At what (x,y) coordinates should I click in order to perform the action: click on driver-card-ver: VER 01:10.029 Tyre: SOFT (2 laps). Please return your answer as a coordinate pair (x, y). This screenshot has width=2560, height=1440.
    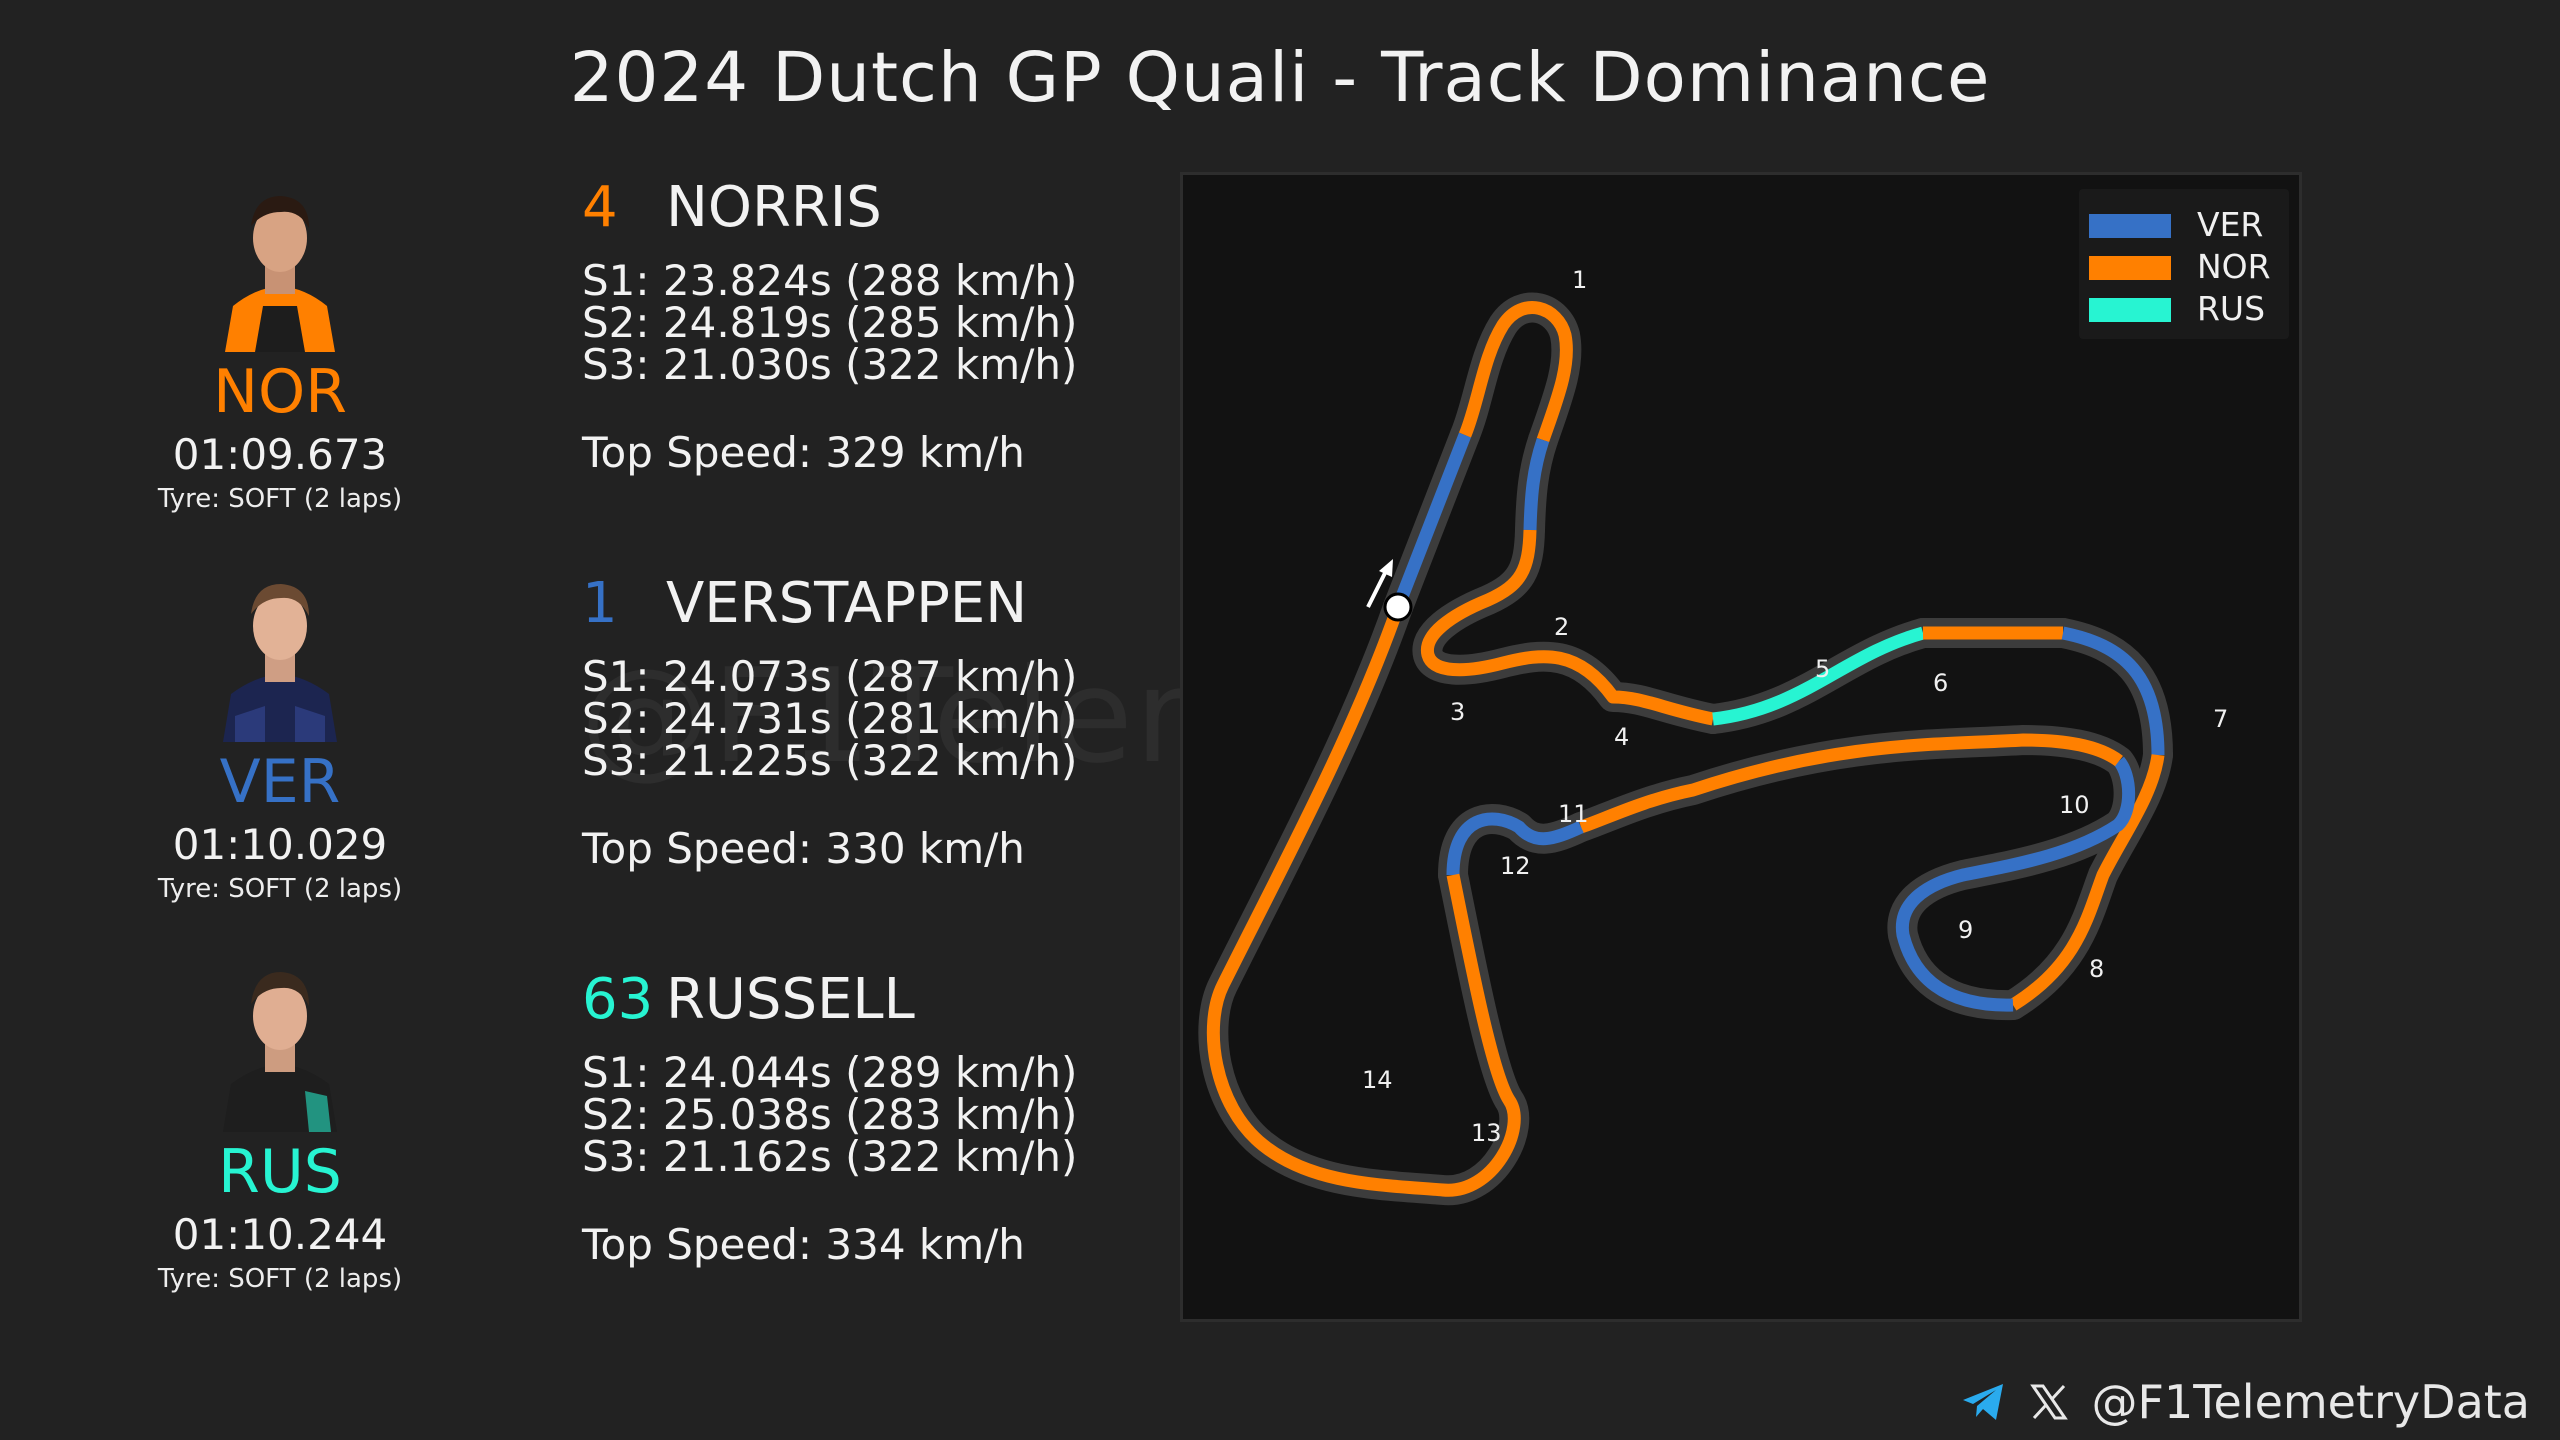
    Looking at the image, I should click on (280, 734).